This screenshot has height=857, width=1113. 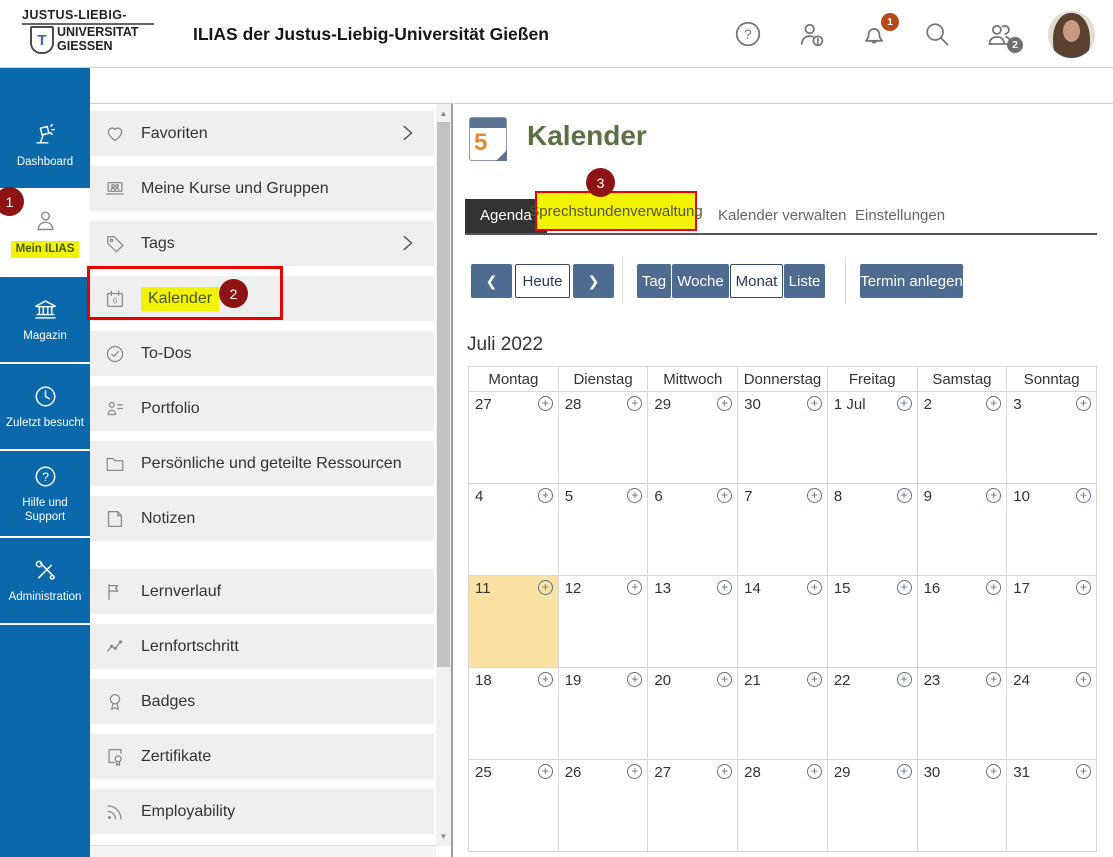 What do you see at coordinates (603, 530) in the screenshot?
I see `calendar-day-cell: 5 +` at bounding box center [603, 530].